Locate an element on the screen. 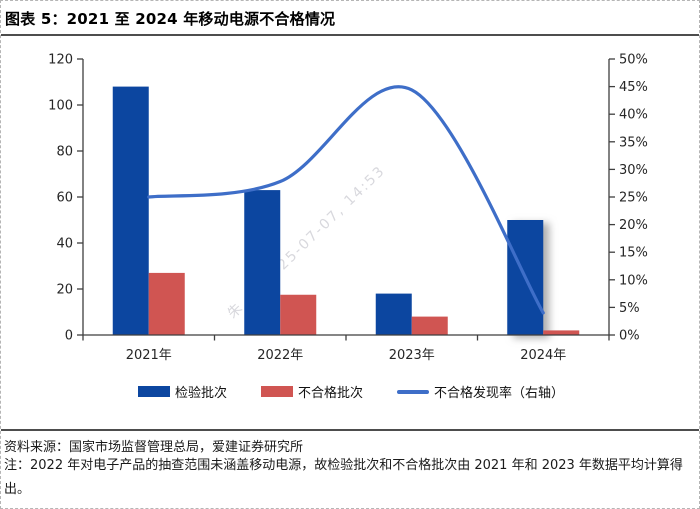  footer-separator is located at coordinates (350, 430).